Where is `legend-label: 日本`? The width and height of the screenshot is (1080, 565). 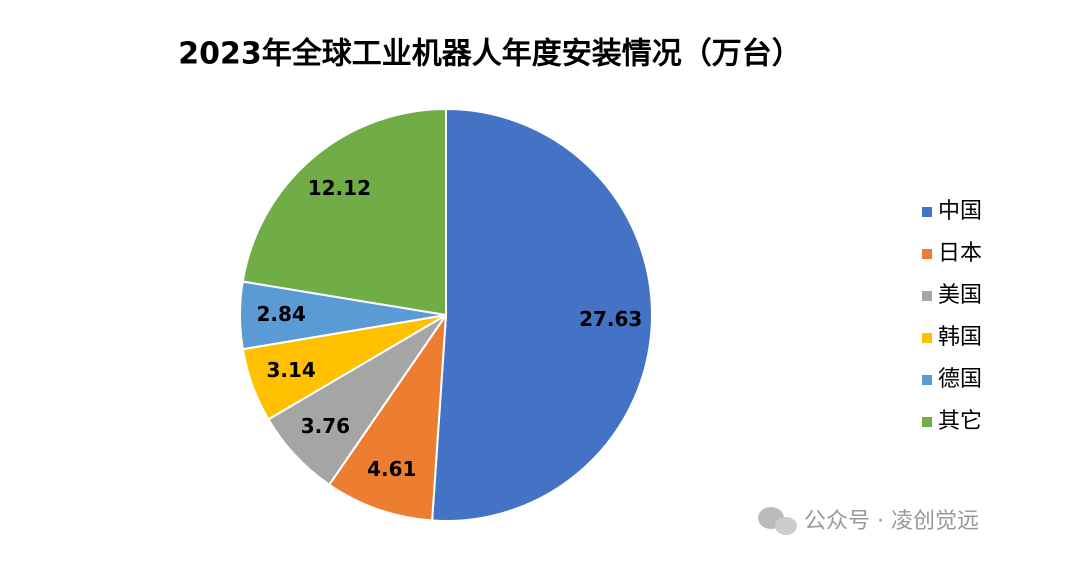 legend-label: 日本 is located at coordinates (960, 253).